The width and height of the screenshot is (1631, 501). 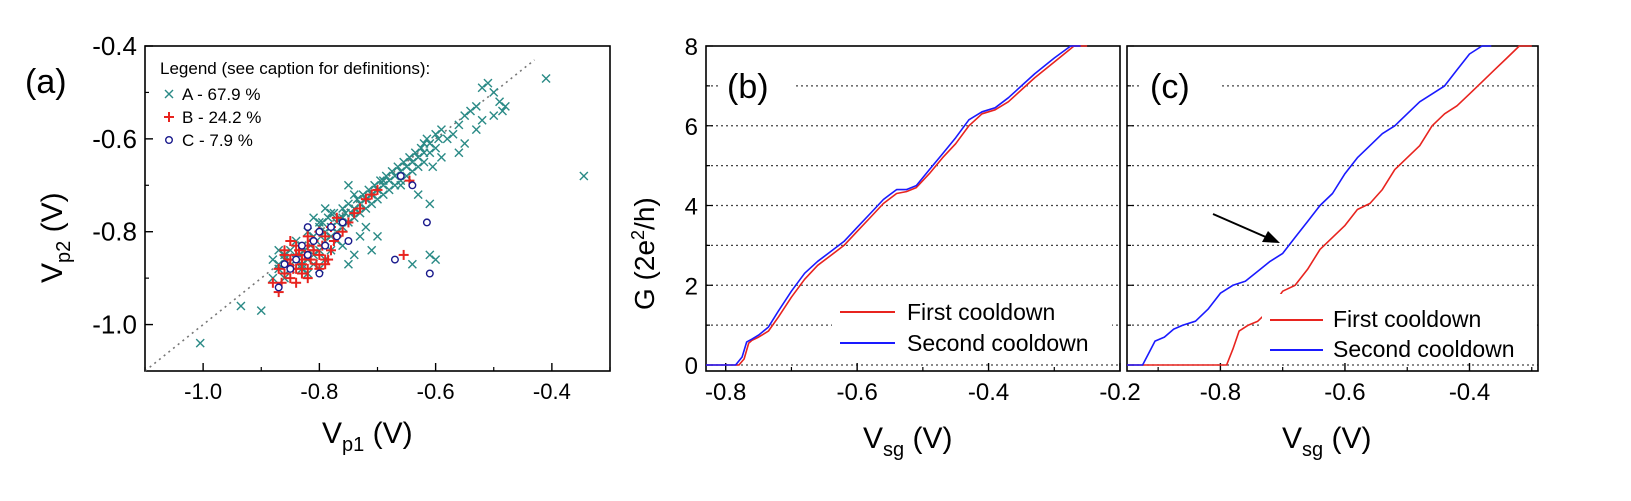 What do you see at coordinates (1309, 205) in the screenshot?
I see `series-line-second-cooldown` at bounding box center [1309, 205].